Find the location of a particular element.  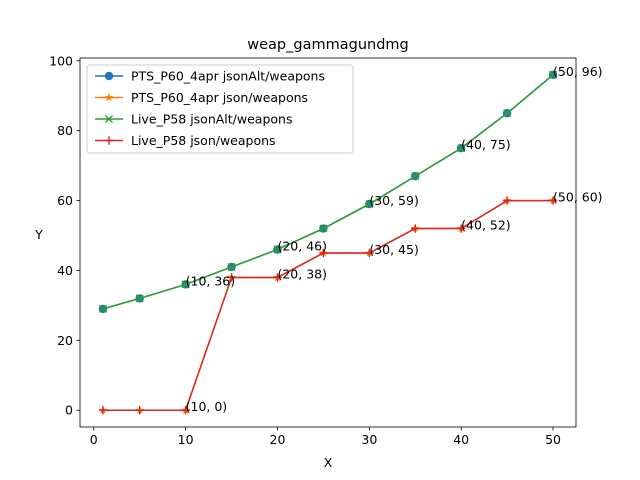

x-tick-label: 20 is located at coordinates (278, 439).